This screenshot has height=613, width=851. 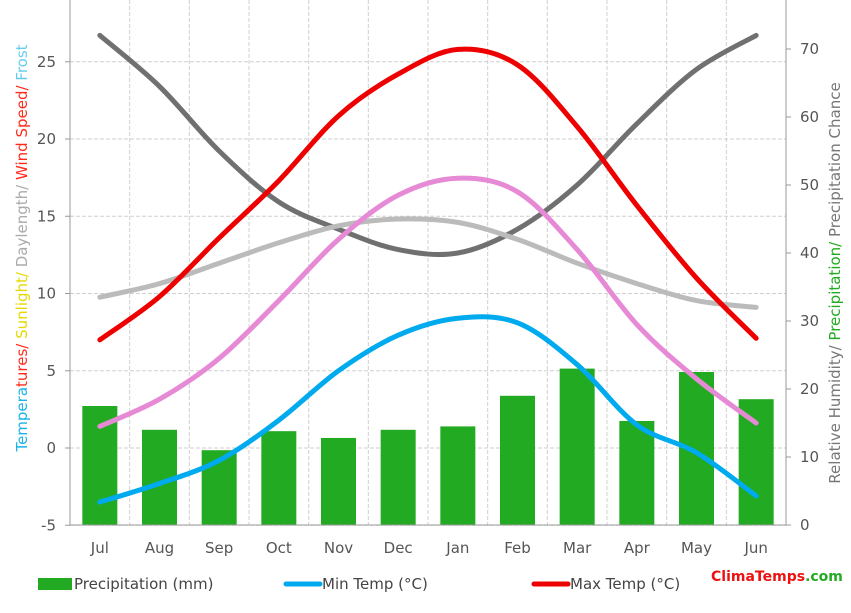 I want to click on left-label-part: tures/, so click(x=22, y=365).